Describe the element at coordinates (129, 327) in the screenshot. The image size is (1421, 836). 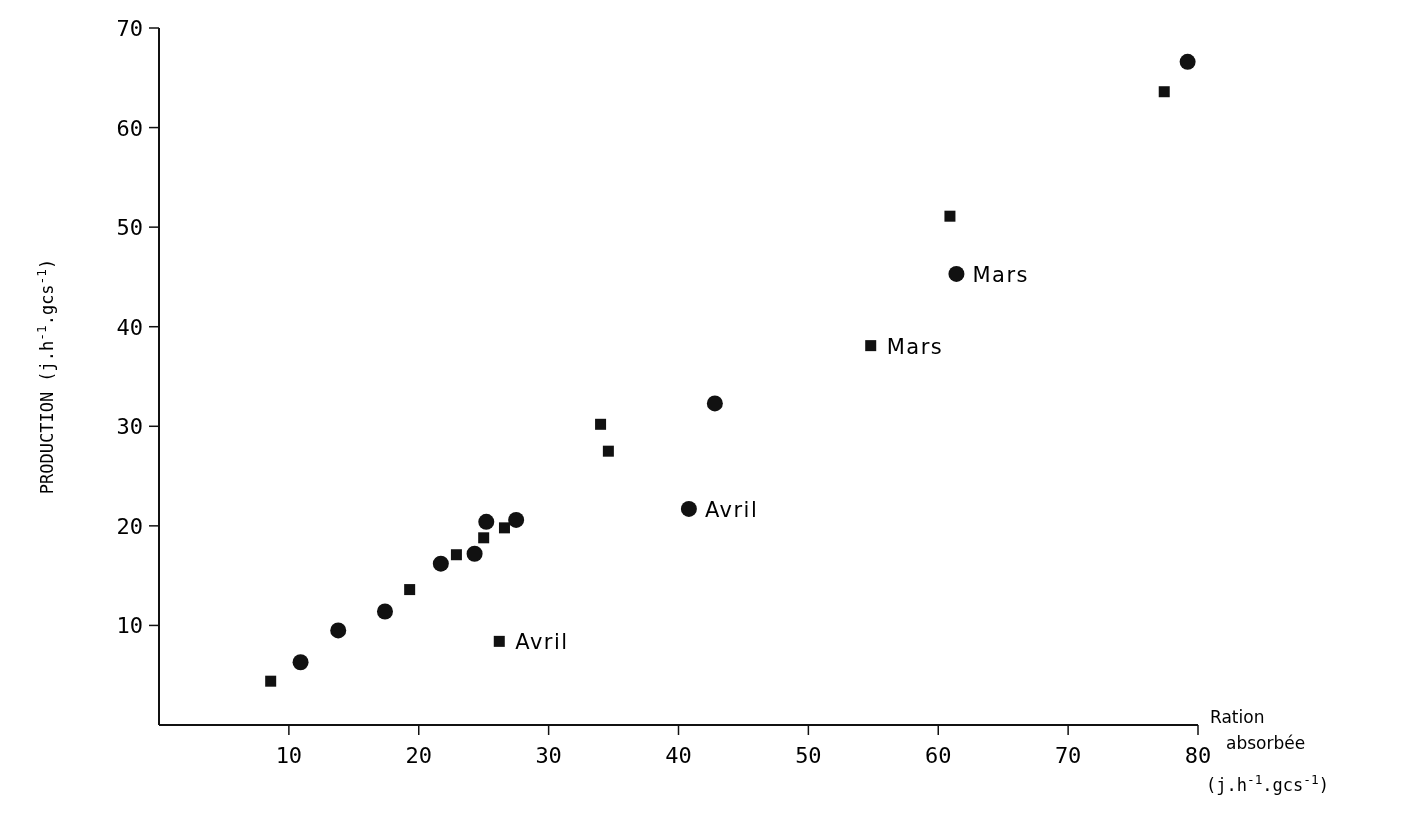
I see `y-tick-label: 40` at that location.